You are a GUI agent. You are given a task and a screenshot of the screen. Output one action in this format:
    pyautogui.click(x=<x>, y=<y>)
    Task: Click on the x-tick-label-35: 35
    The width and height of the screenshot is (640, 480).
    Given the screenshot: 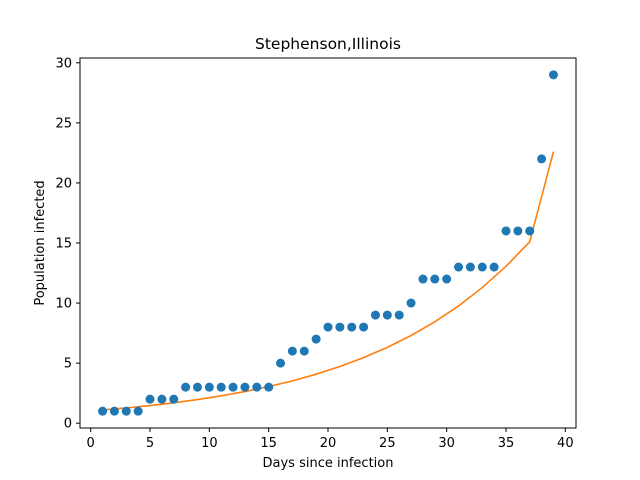 What is the action you would take?
    pyautogui.click(x=506, y=443)
    